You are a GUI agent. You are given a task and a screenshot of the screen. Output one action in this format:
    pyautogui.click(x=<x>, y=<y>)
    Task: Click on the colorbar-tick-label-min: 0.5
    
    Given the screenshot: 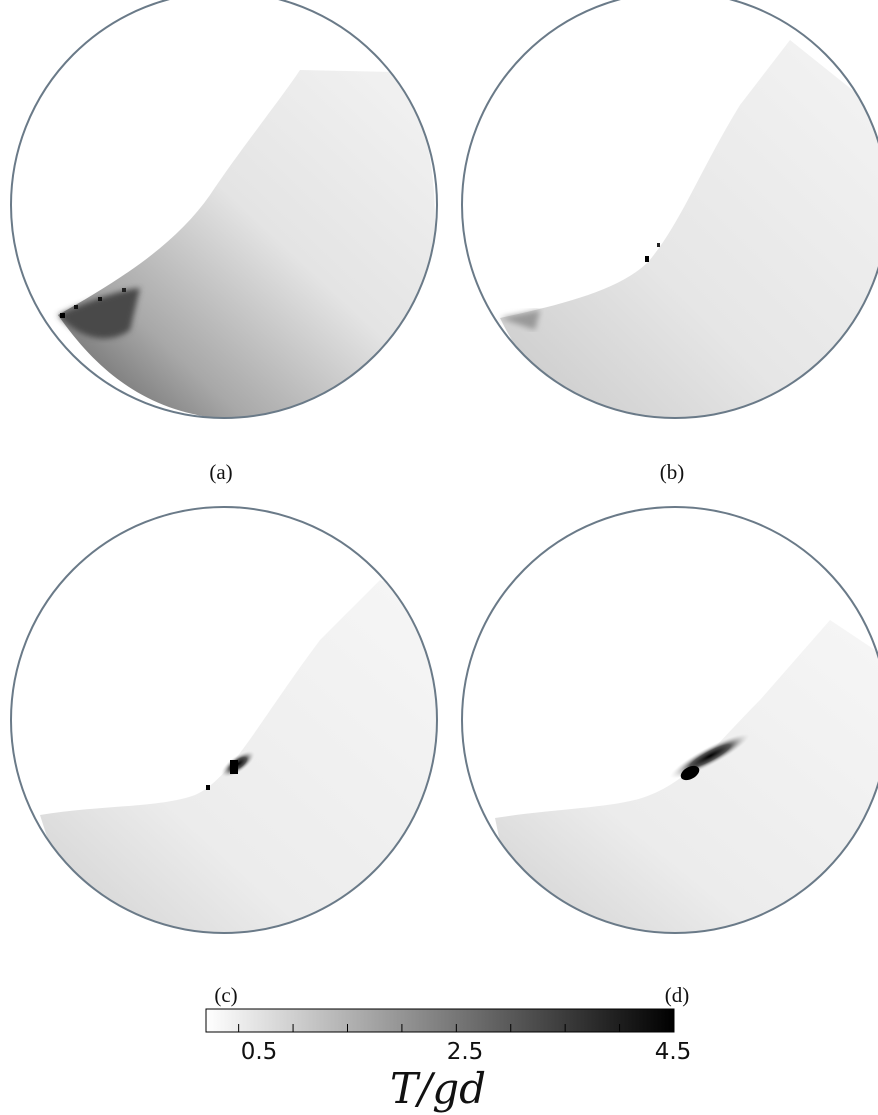 What is the action you would take?
    pyautogui.click(x=259, y=1052)
    